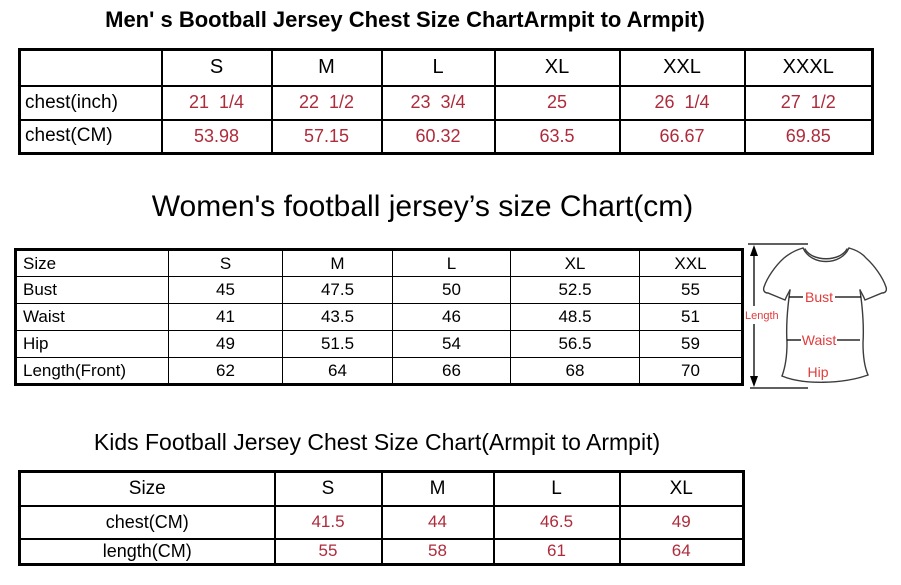  I want to click on table-row: Bust 45 47.5 50 52.5 55, so click(379, 290).